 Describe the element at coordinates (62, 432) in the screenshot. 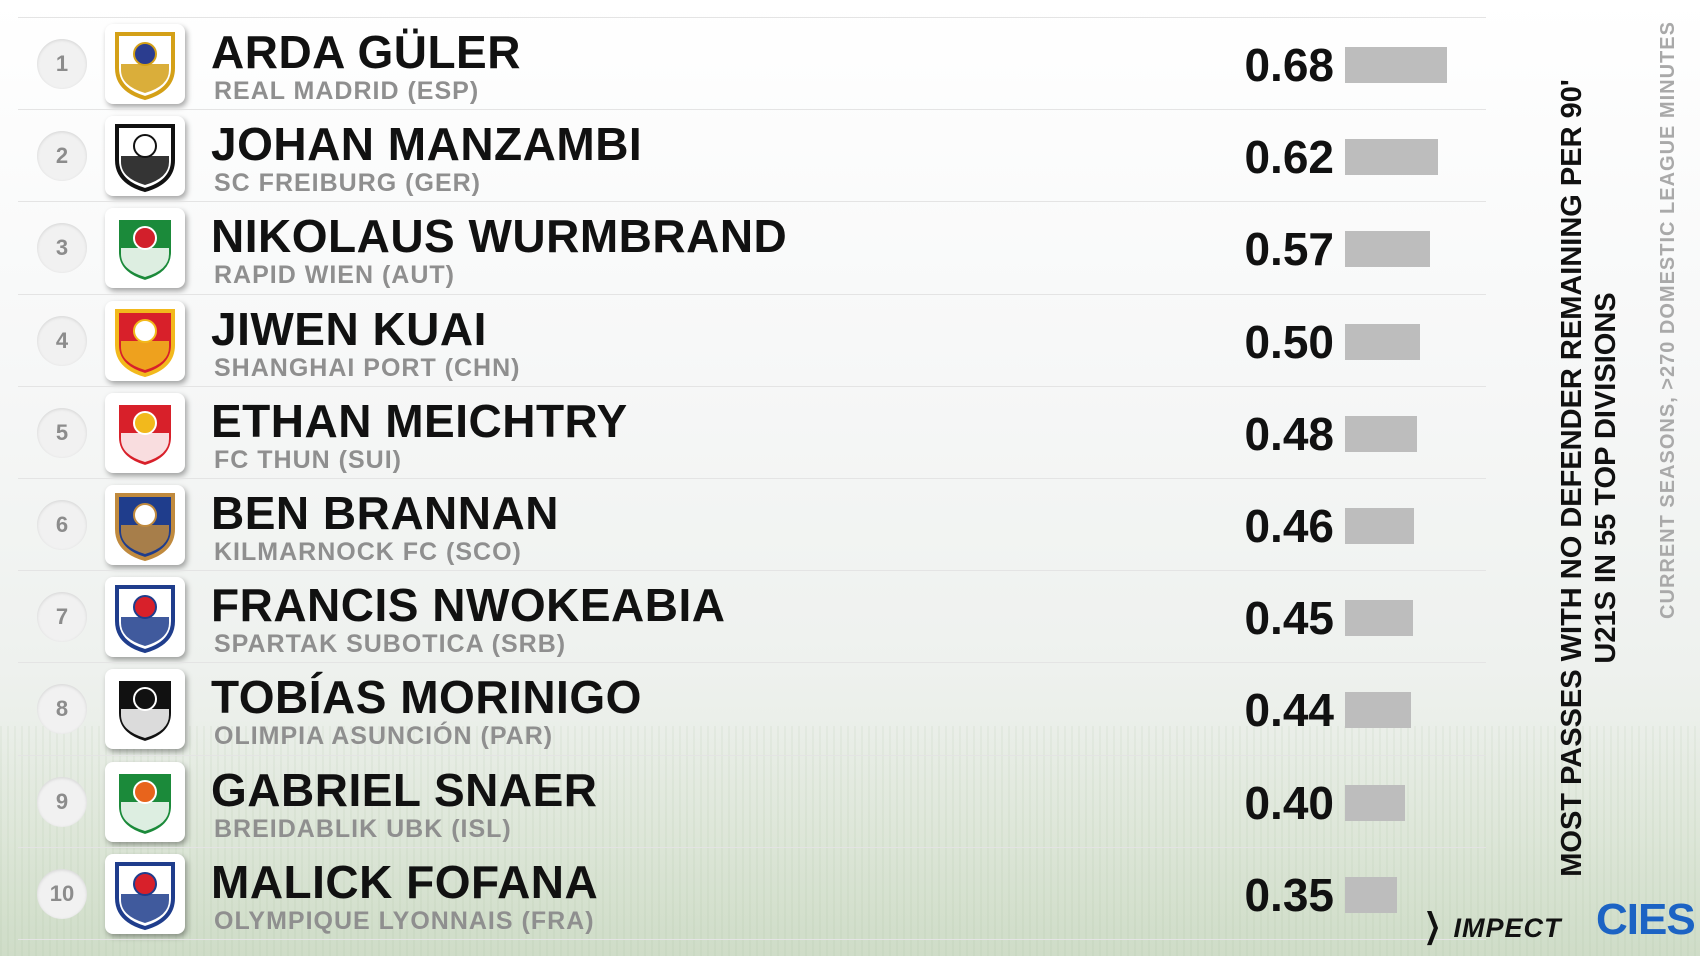

I see `rank-circle: 5` at that location.